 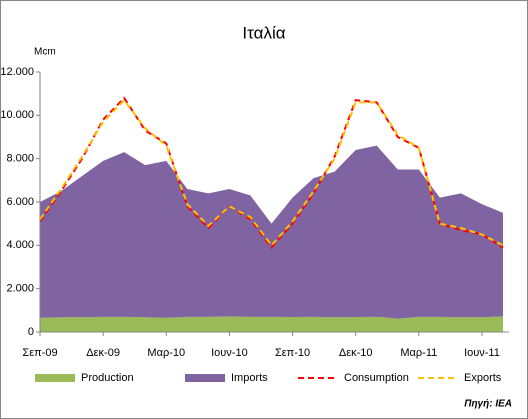 What do you see at coordinates (45, 52) in the screenshot?
I see `y-axis-label: Mcm` at bounding box center [45, 52].